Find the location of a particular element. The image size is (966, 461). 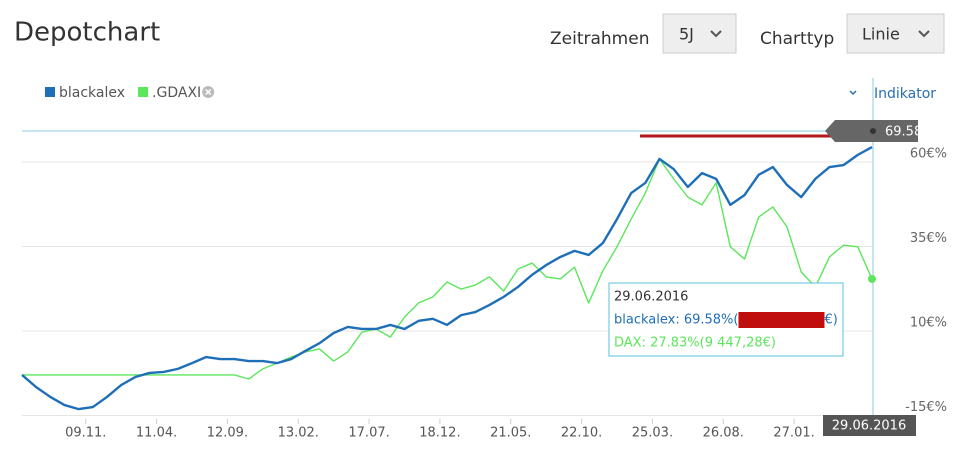

tooltip-dax: DAX: 27.83%(9 447,28€) is located at coordinates (695, 343).